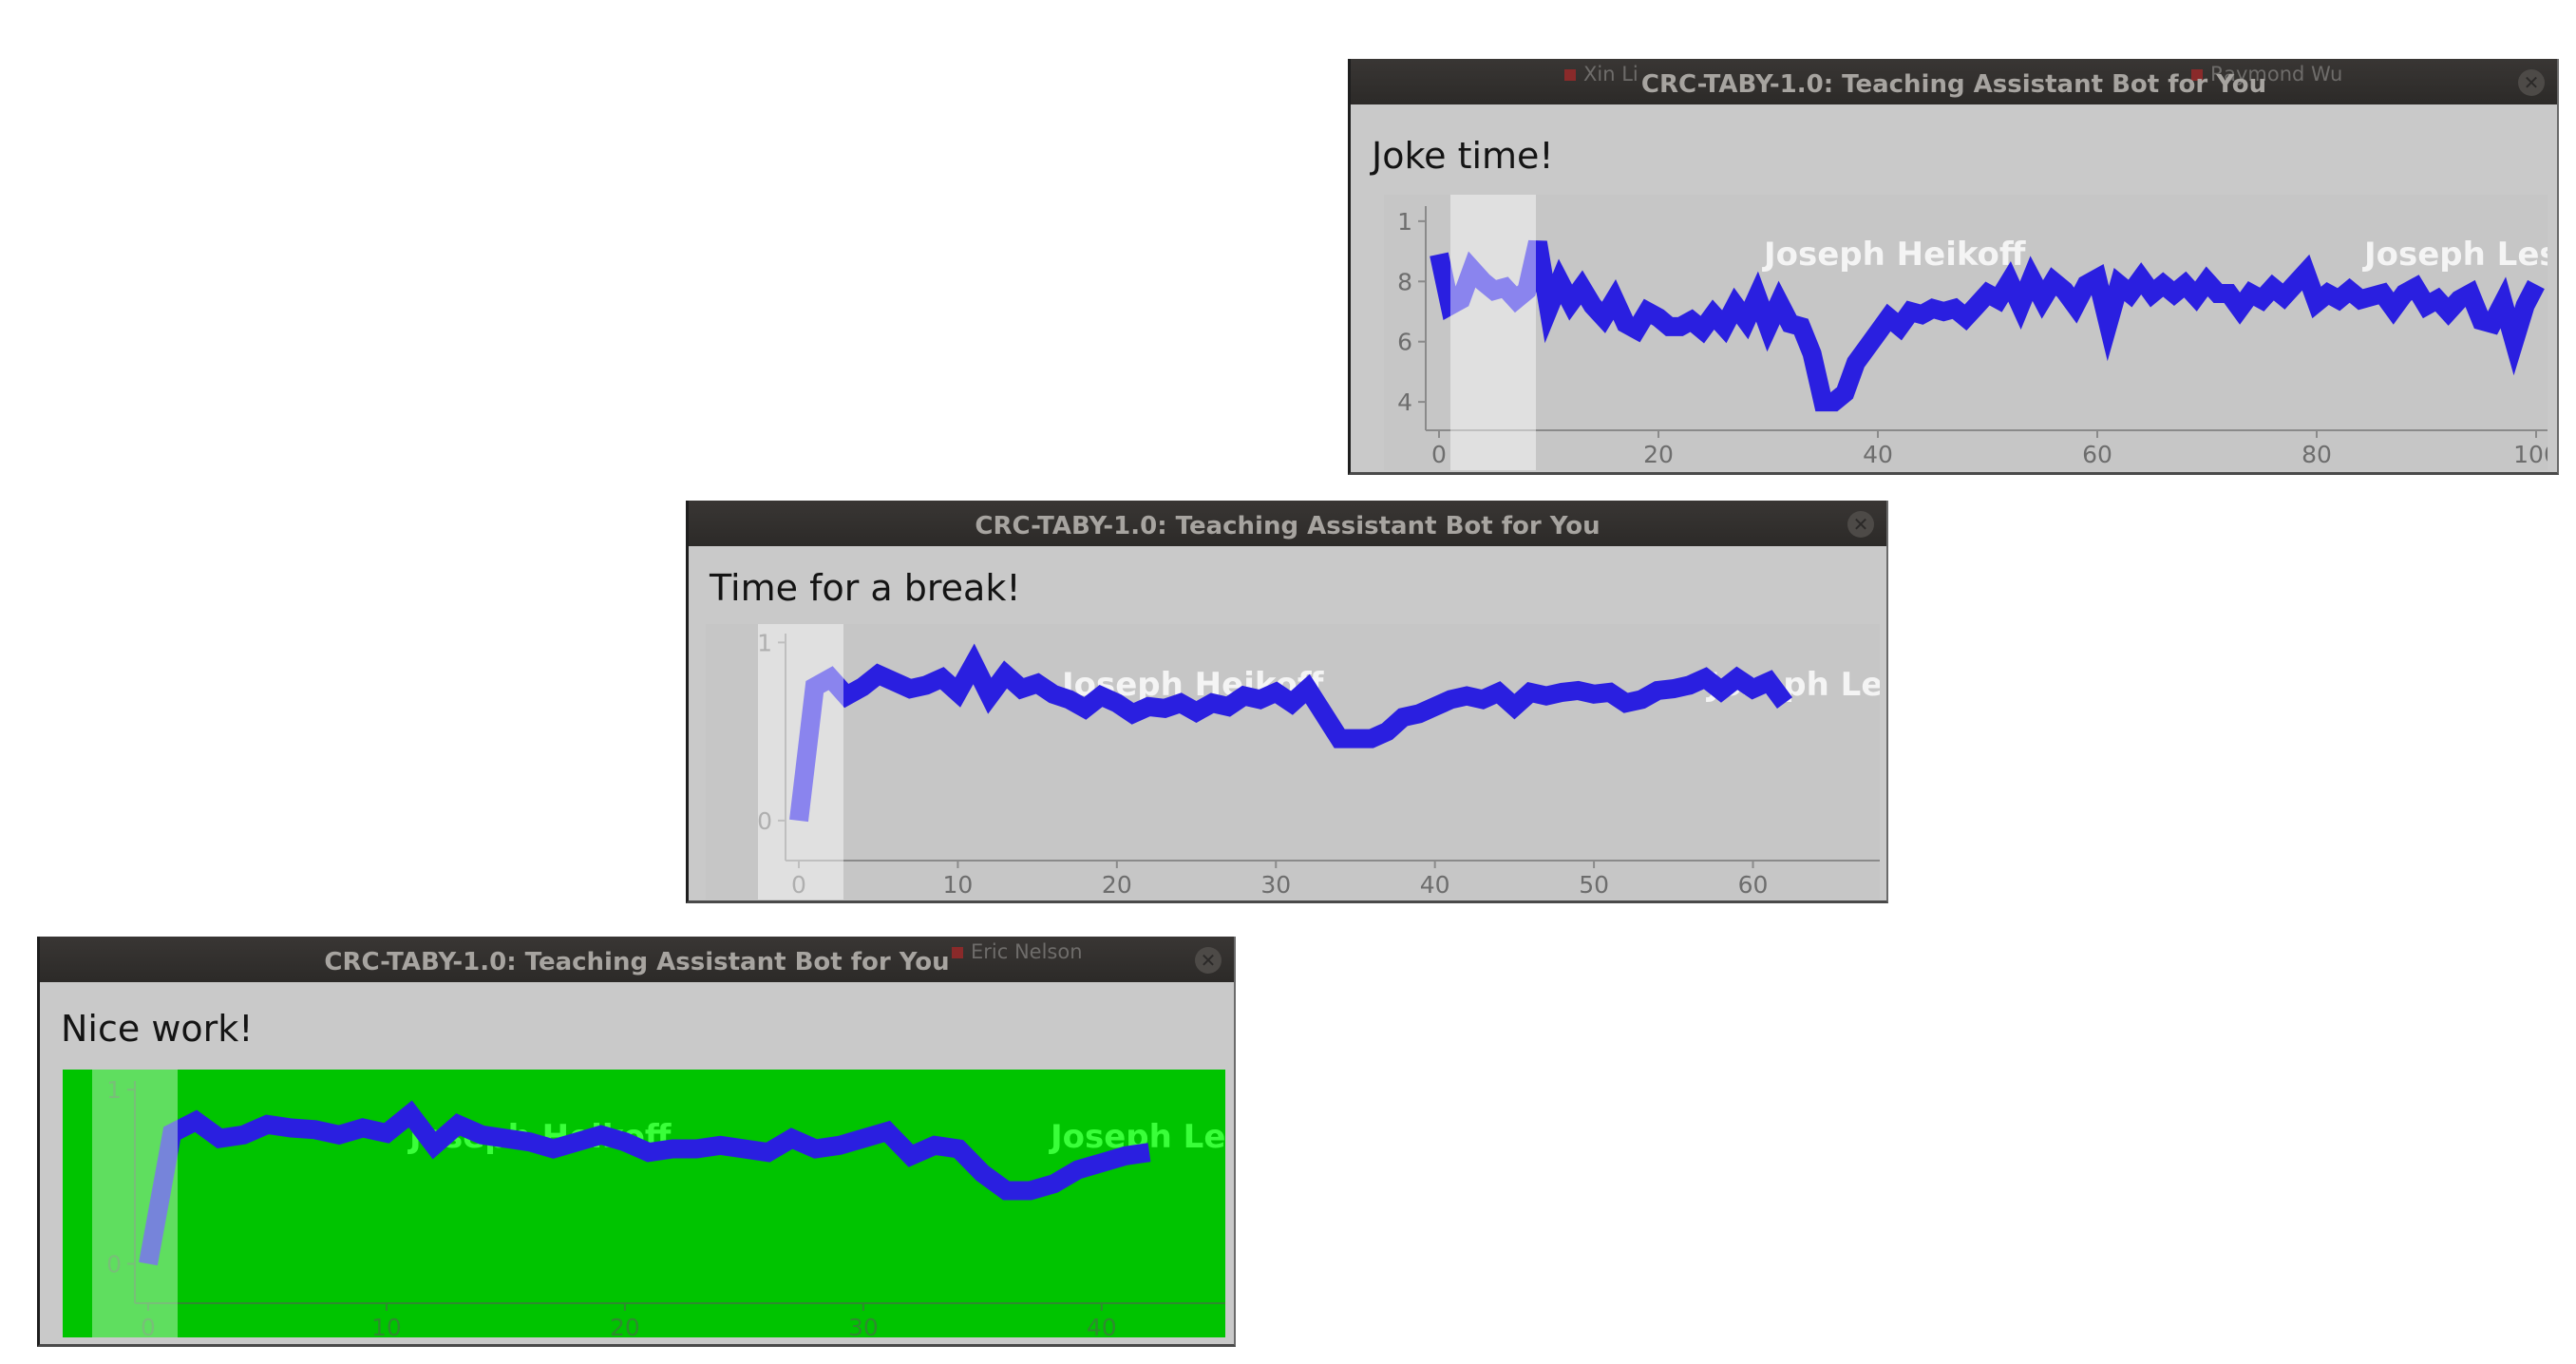 This screenshot has height=1364, width=2576. Describe the element at coordinates (1404, 342) in the screenshot. I see `y-tick-label: 6` at that location.